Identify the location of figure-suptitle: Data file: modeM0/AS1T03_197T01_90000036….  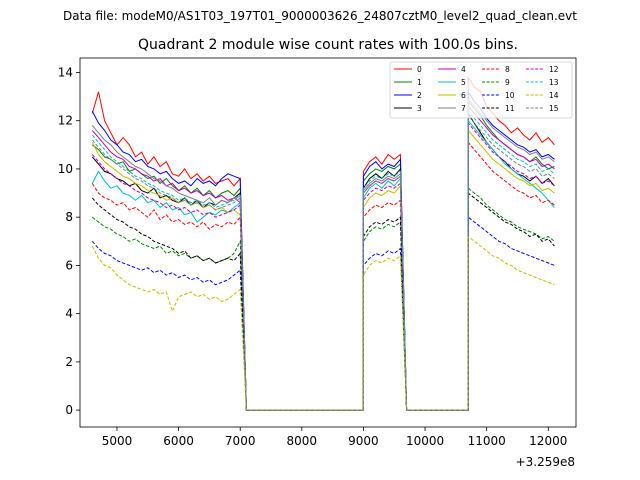
(320, 16).